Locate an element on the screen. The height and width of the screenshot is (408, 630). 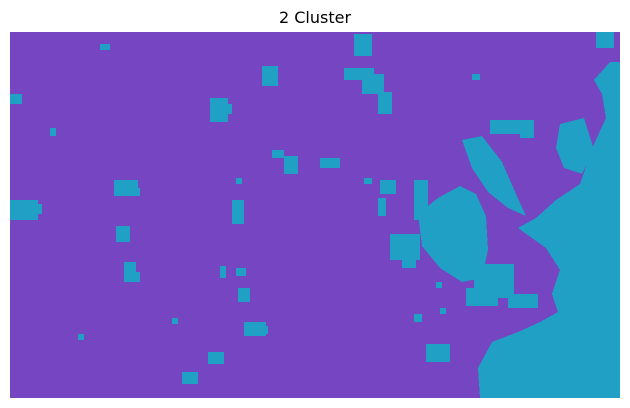
figure-title: 2 Cluster is located at coordinates (315, 17).